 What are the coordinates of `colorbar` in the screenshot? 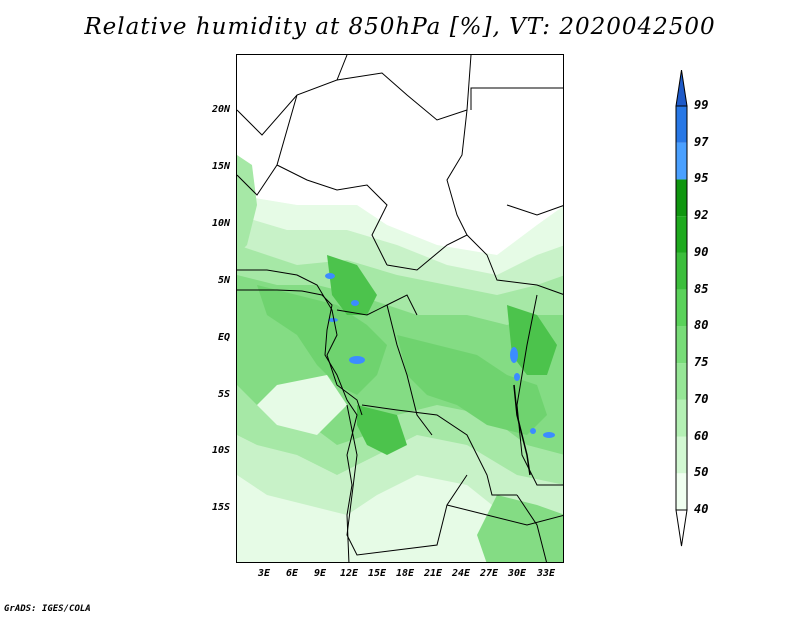 It's located at (681, 308).